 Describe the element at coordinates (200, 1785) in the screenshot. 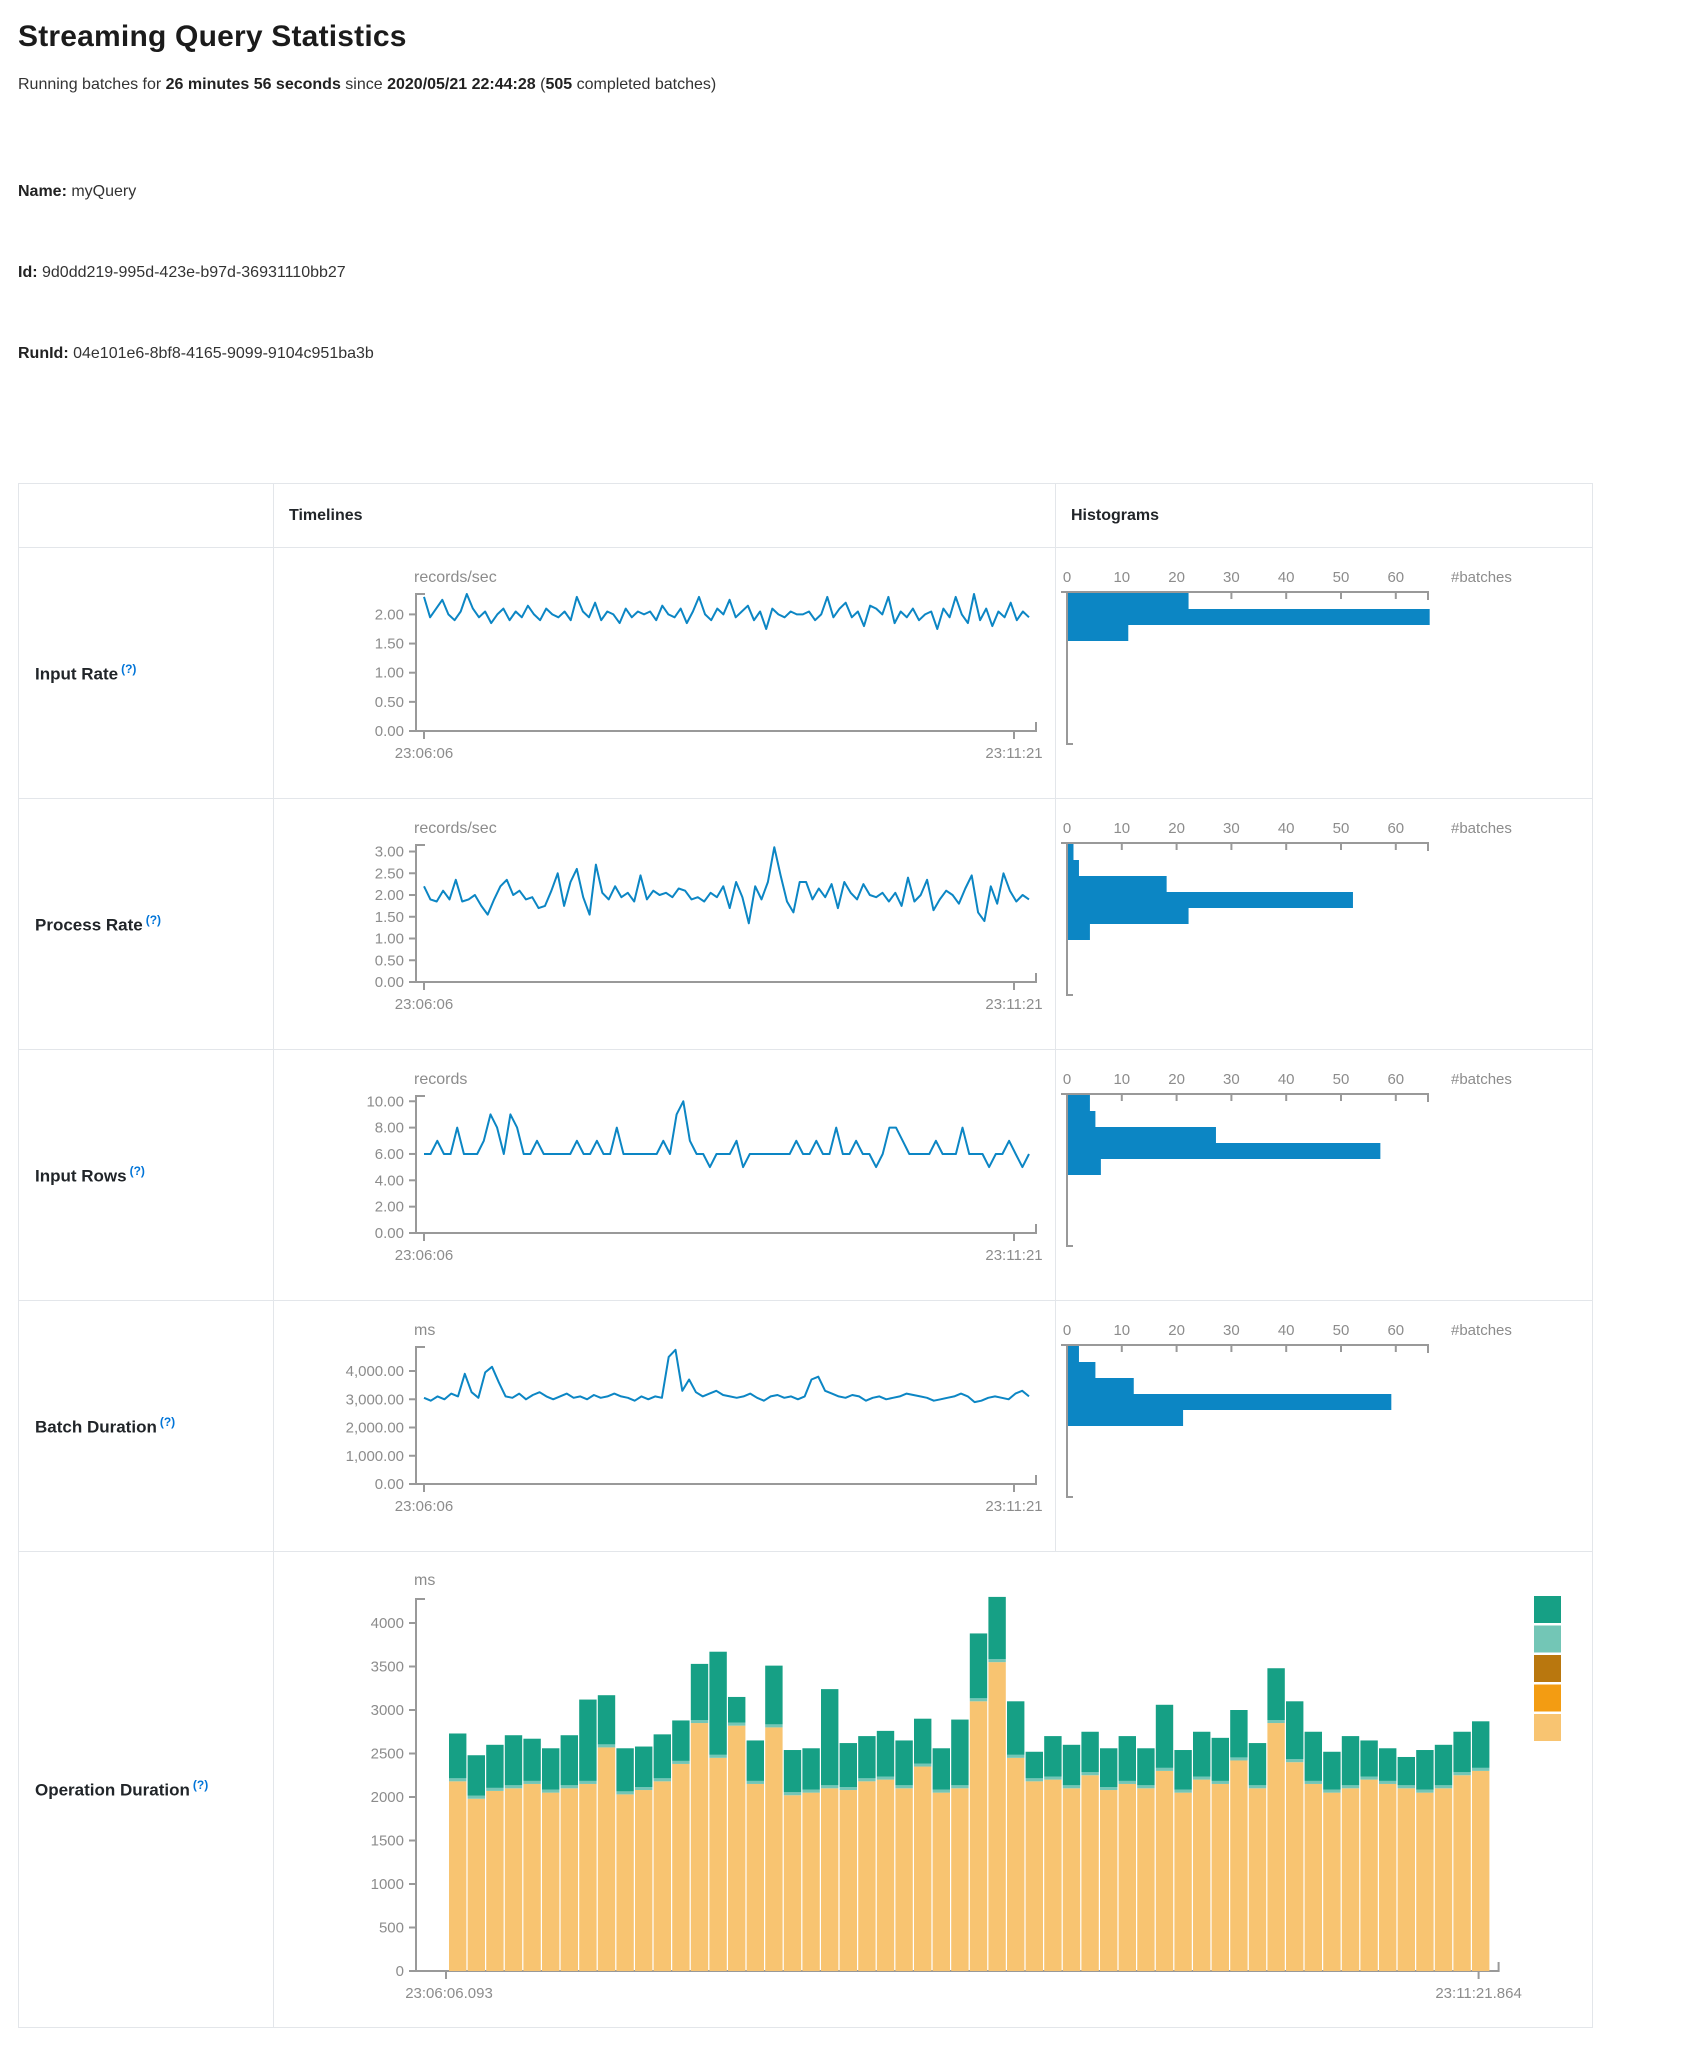

I see `operation-duration-help-icon: (?)` at that location.